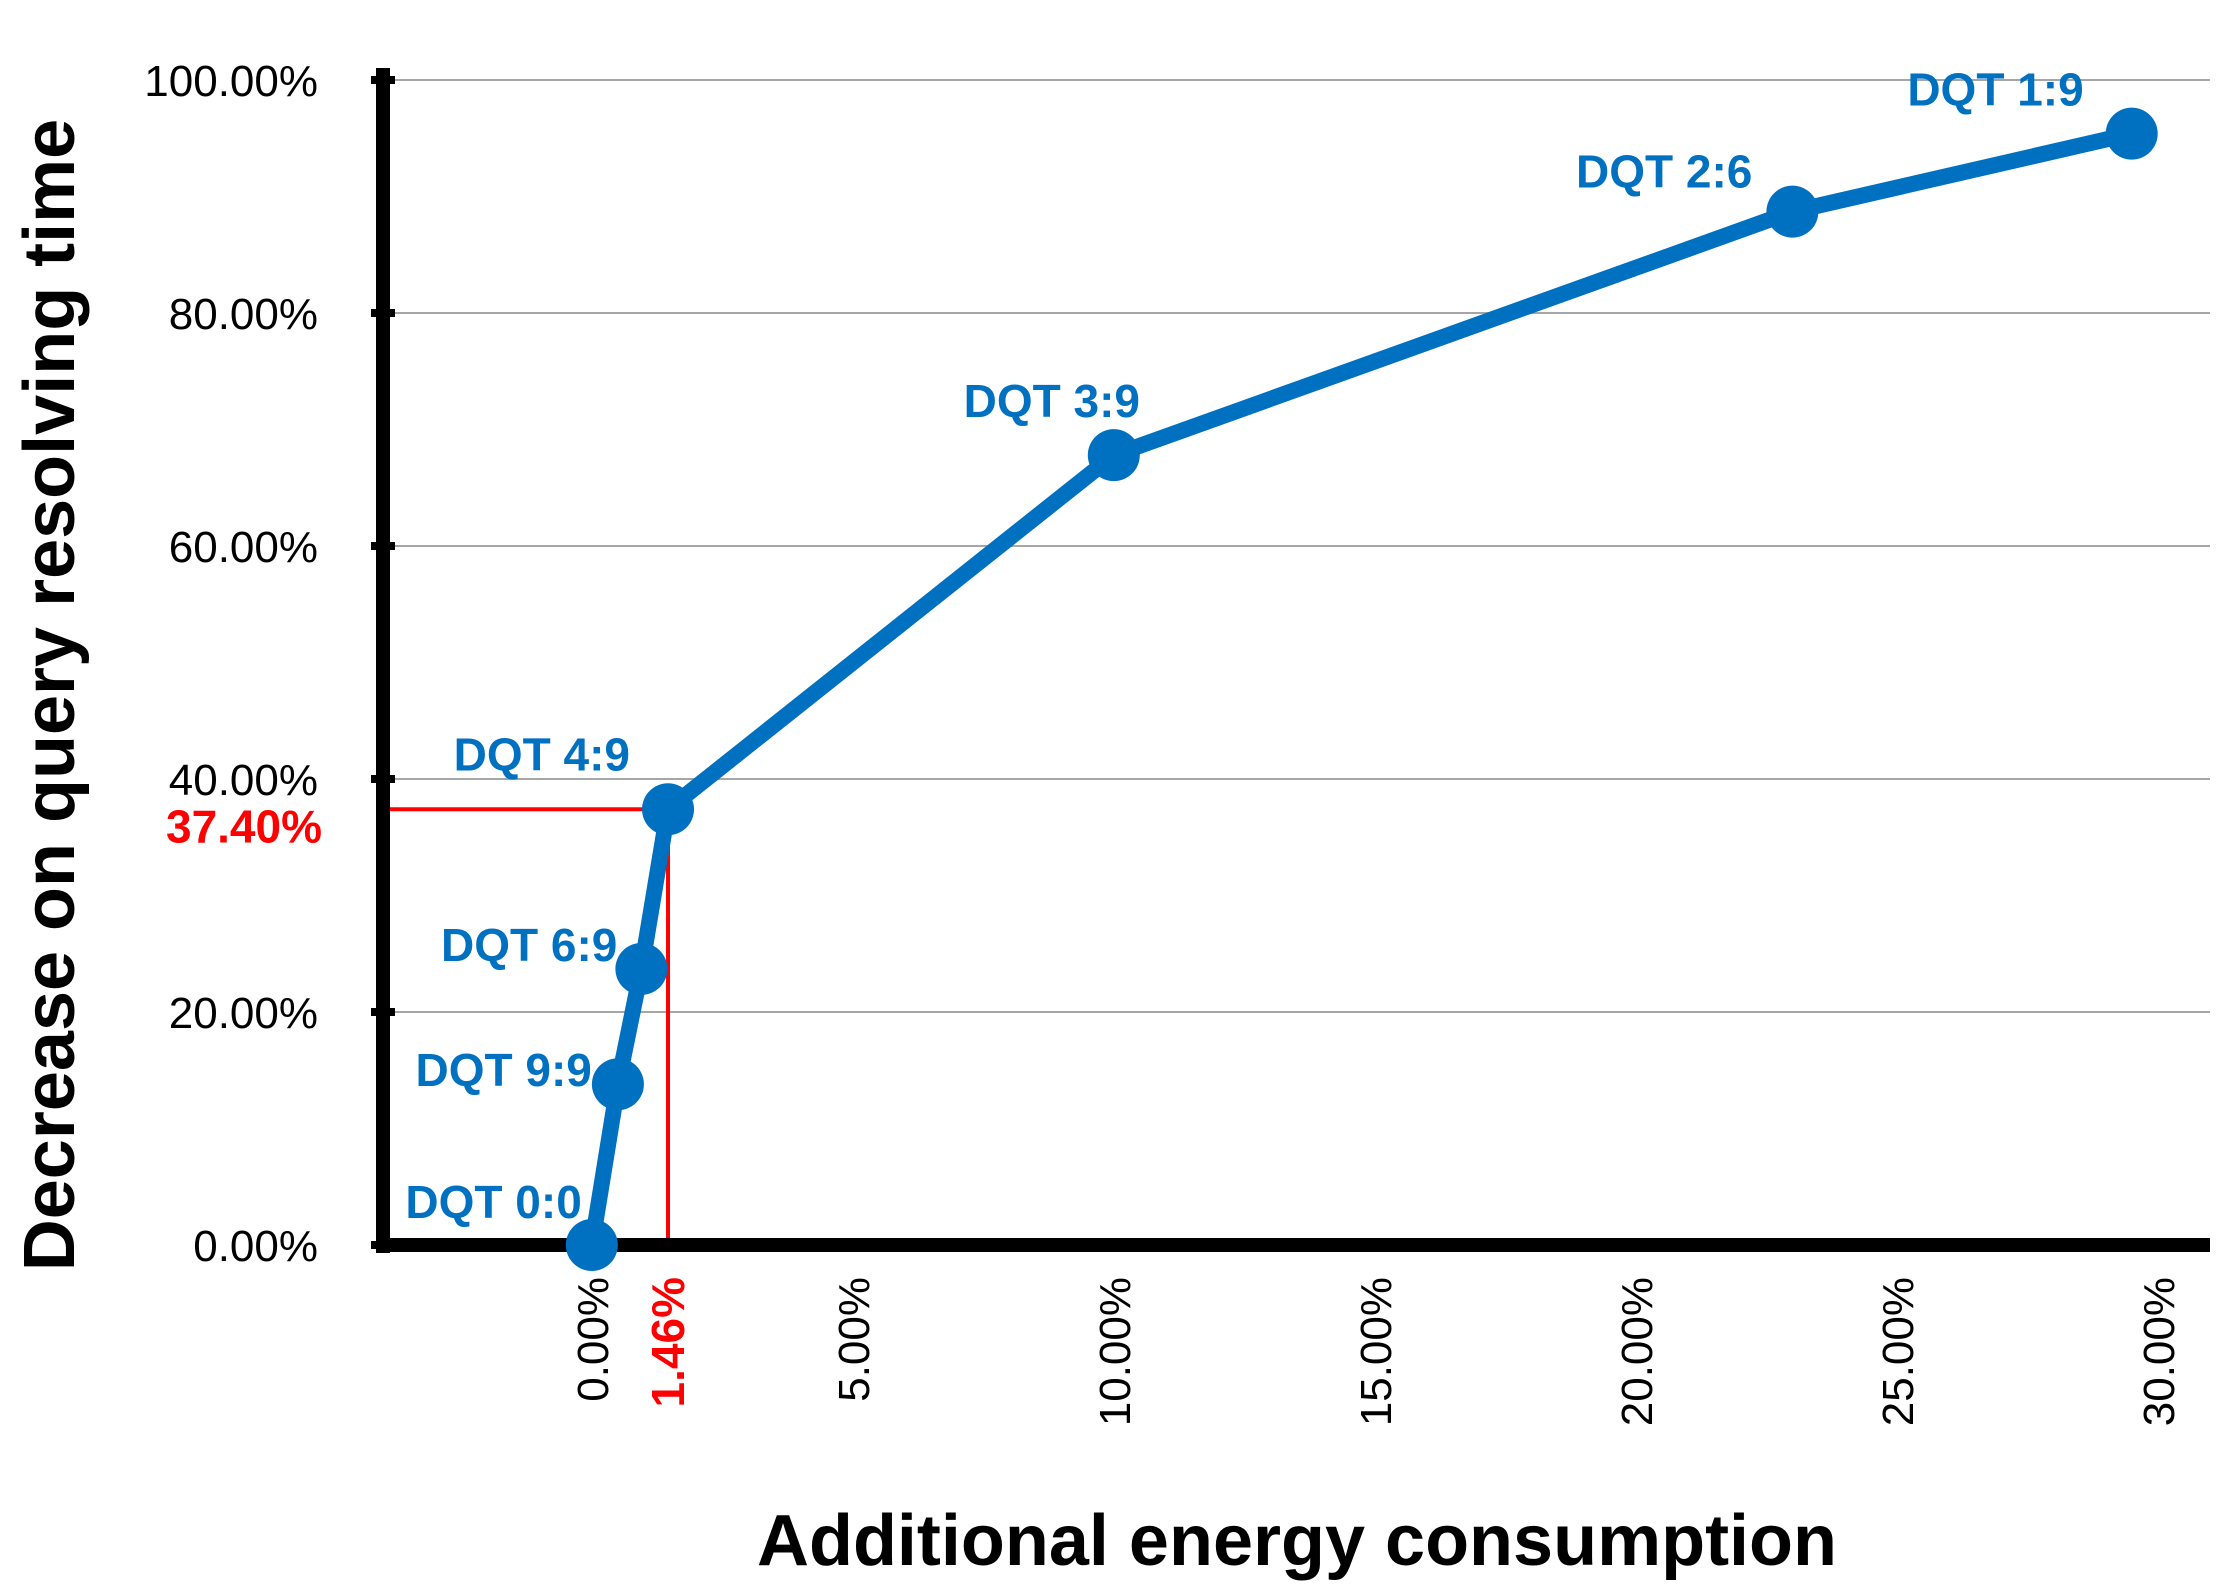 This screenshot has width=2227, height=1589. What do you see at coordinates (243, 314) in the screenshot?
I see `y-tick-label: 80.00%` at bounding box center [243, 314].